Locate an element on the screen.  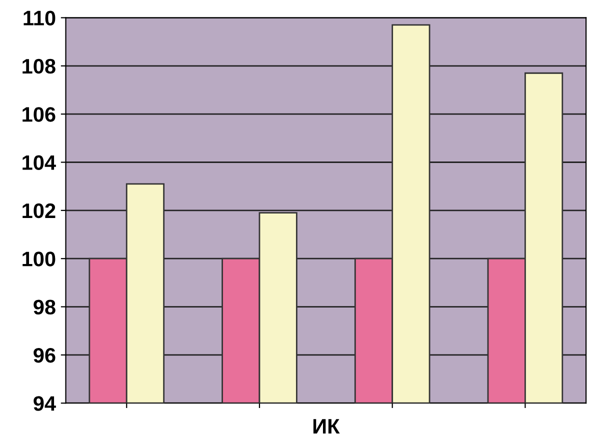
y-tick-label: 100 is located at coordinates (39, 259).